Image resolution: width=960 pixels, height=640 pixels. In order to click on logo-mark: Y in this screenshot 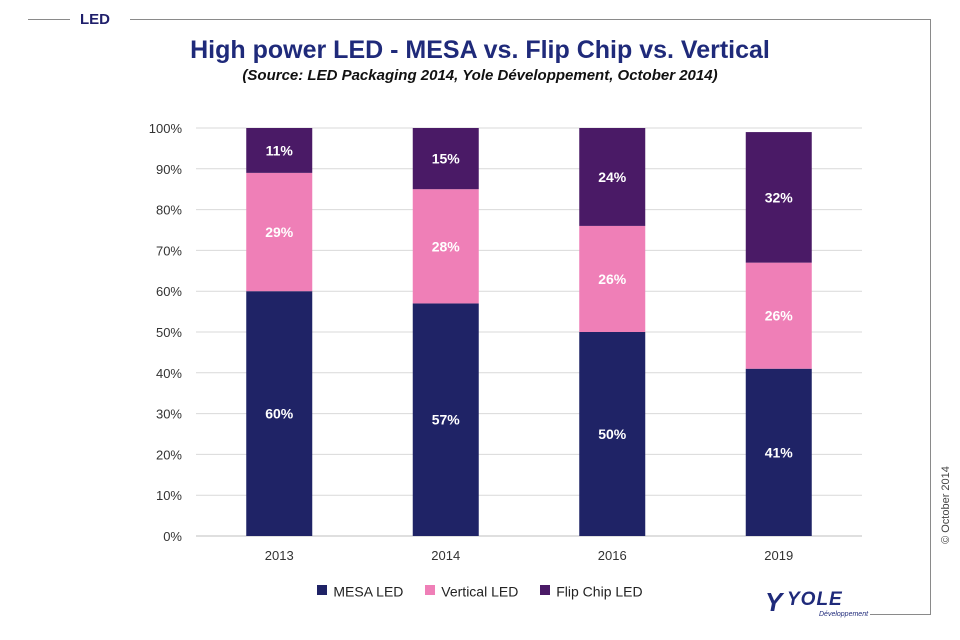, I will do `click(774, 602)`.